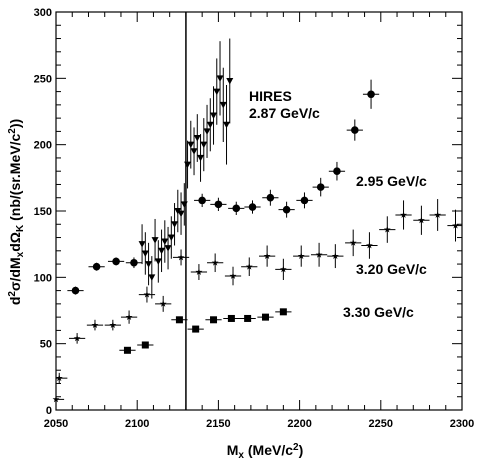 Image resolution: width=478 pixels, height=464 pixels. Describe the element at coordinates (268, 450) in the screenshot. I see `x-axis-title-units: (MeV/c` at that location.